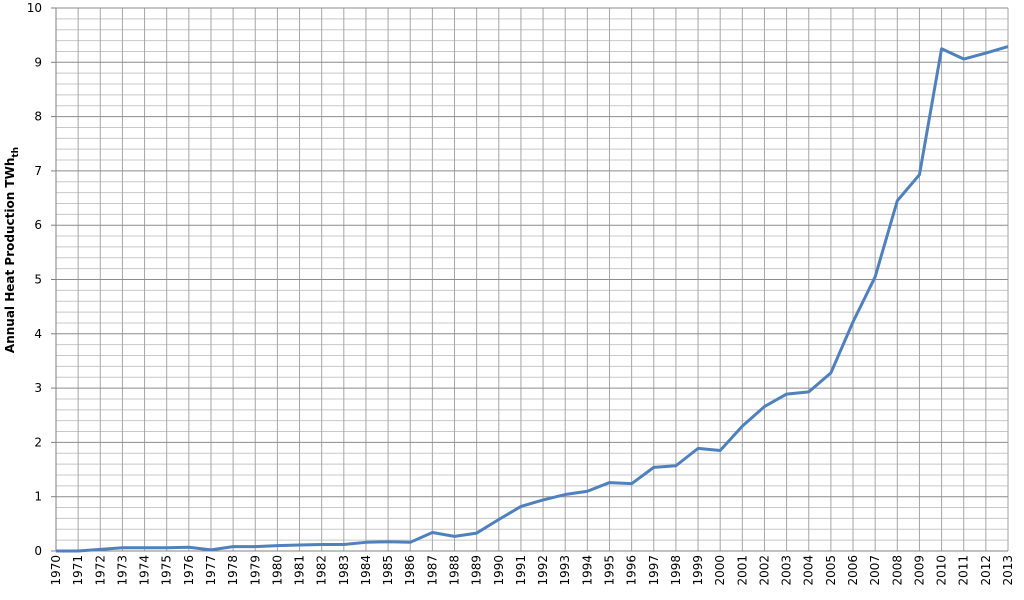  What do you see at coordinates (38, 171) in the screenshot?
I see `y-tick-label: 7` at bounding box center [38, 171].